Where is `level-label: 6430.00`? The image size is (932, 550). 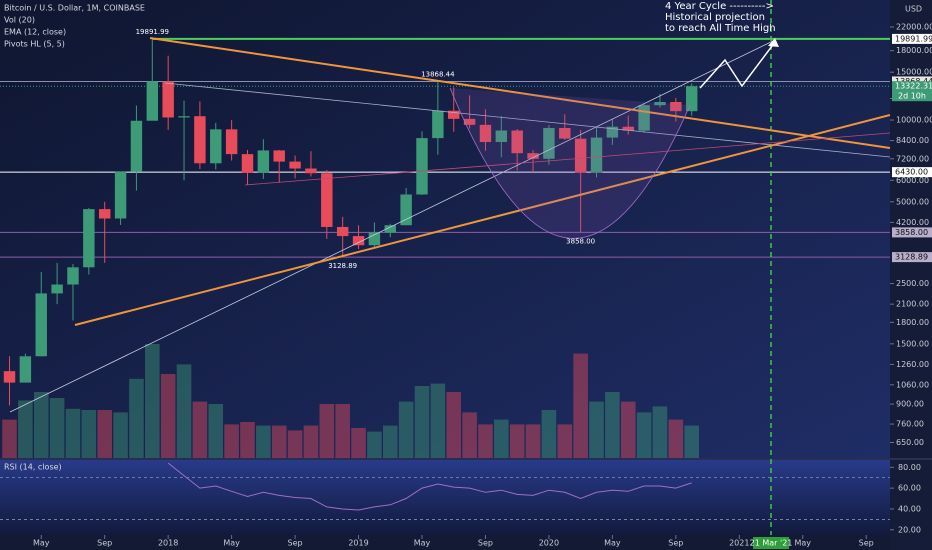
level-label: 6430.00 is located at coordinates (911, 172).